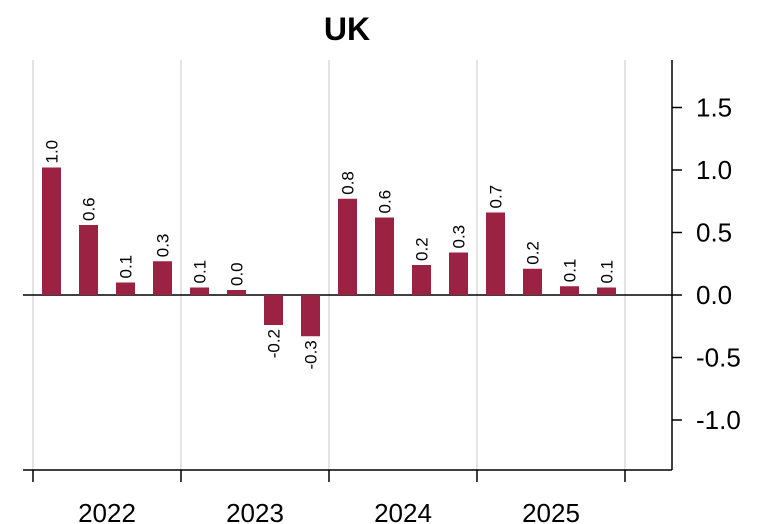 This screenshot has height=524, width=761. I want to click on y-tick-label: -1.0, so click(718, 420).